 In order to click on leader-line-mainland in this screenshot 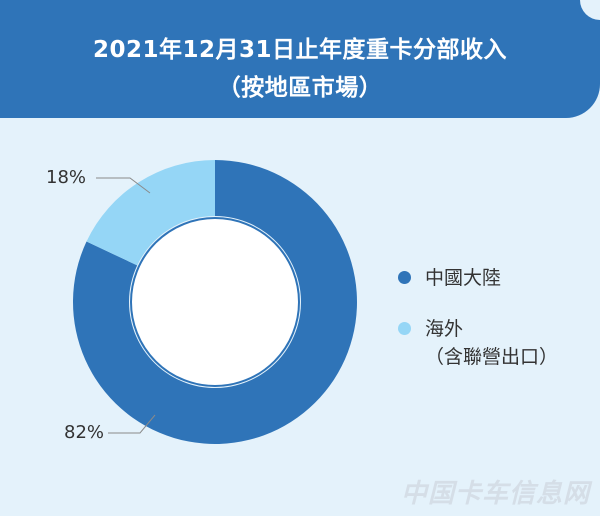, I will do `click(132, 424)`.